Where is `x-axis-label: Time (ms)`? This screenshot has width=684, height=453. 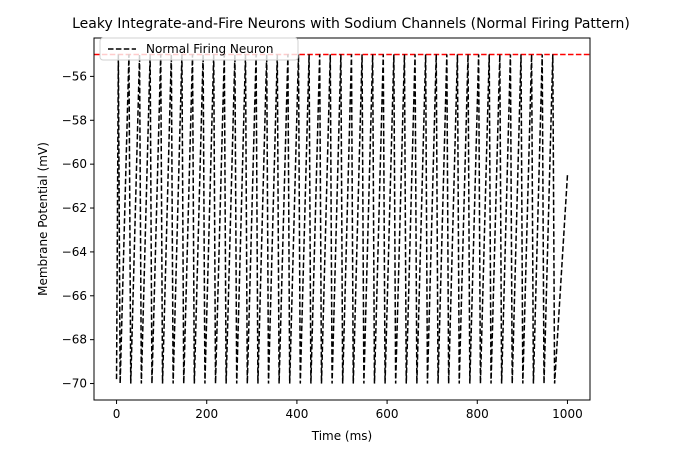 x-axis-label: Time (ms) is located at coordinates (342, 436).